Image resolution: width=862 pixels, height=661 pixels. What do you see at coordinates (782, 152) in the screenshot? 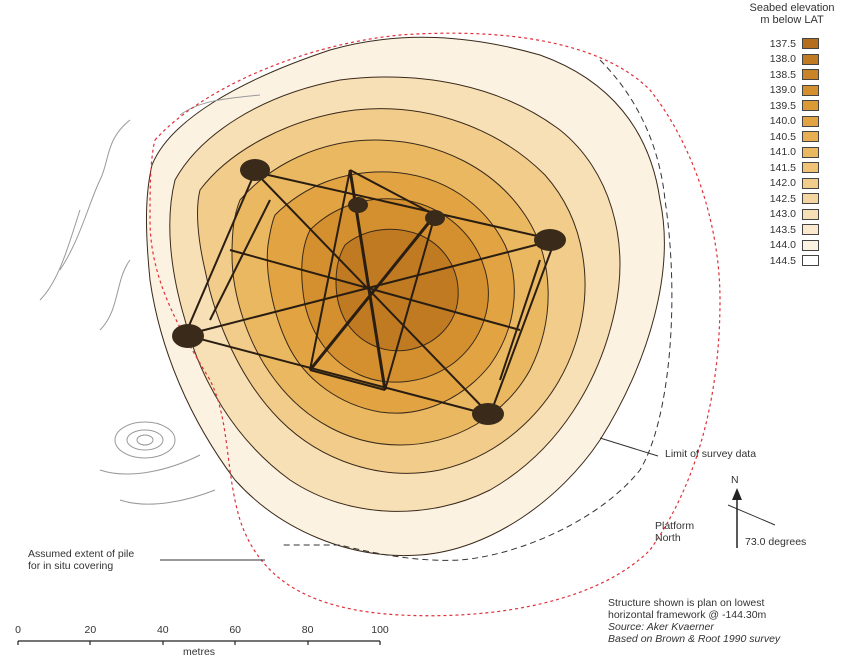
I see `legend-level-label: 141.0` at bounding box center [782, 152].